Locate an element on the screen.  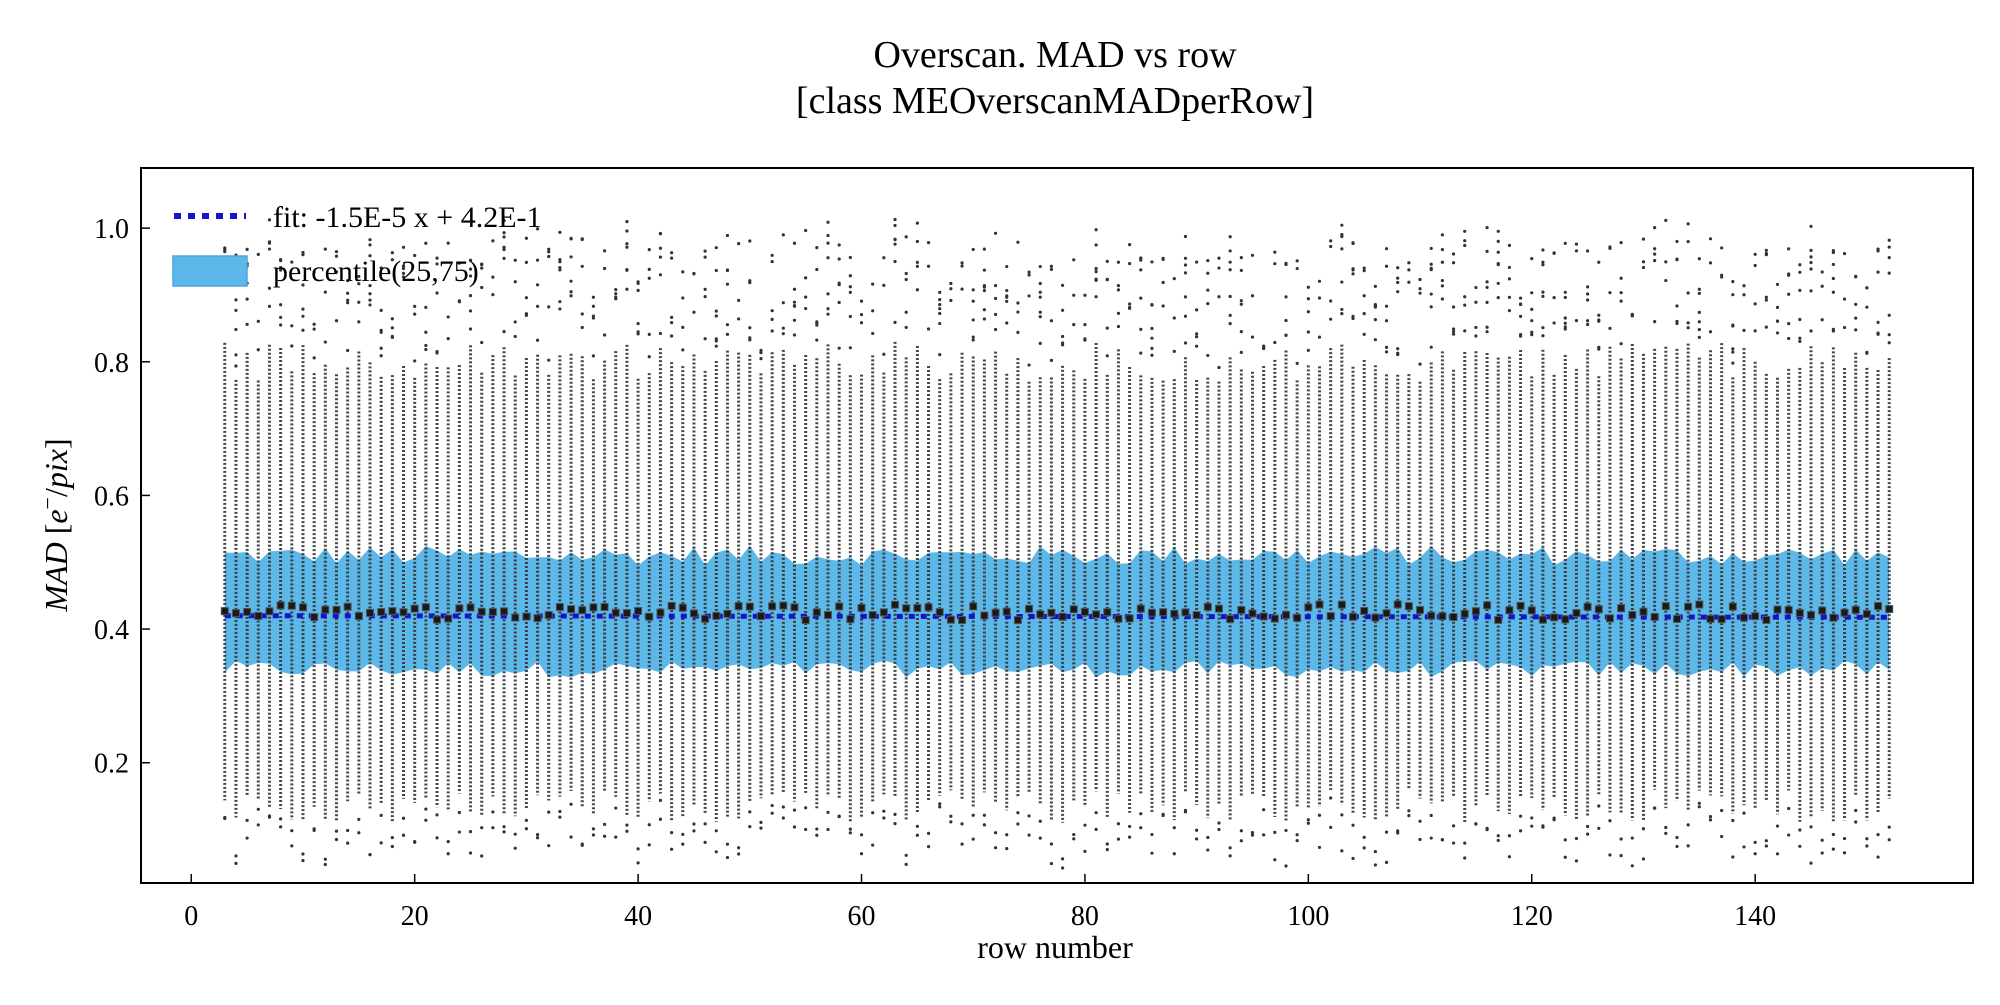
x-tick-label: 20 is located at coordinates (415, 916).